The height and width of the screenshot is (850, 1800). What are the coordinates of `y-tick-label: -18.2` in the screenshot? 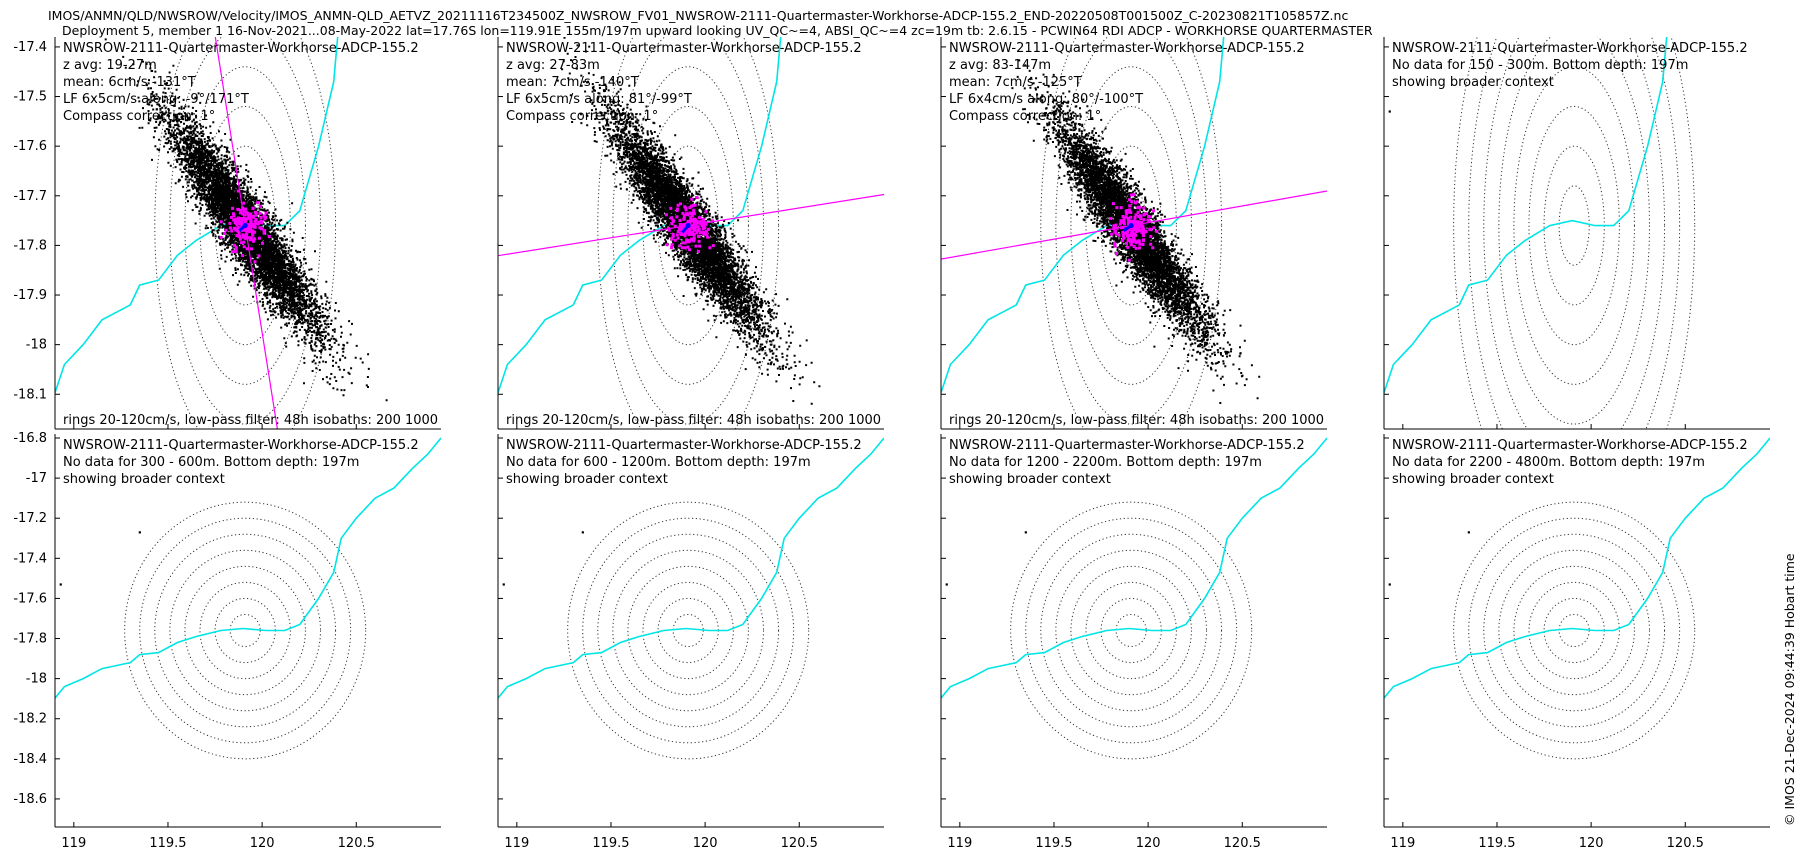 It's located at (30, 719).